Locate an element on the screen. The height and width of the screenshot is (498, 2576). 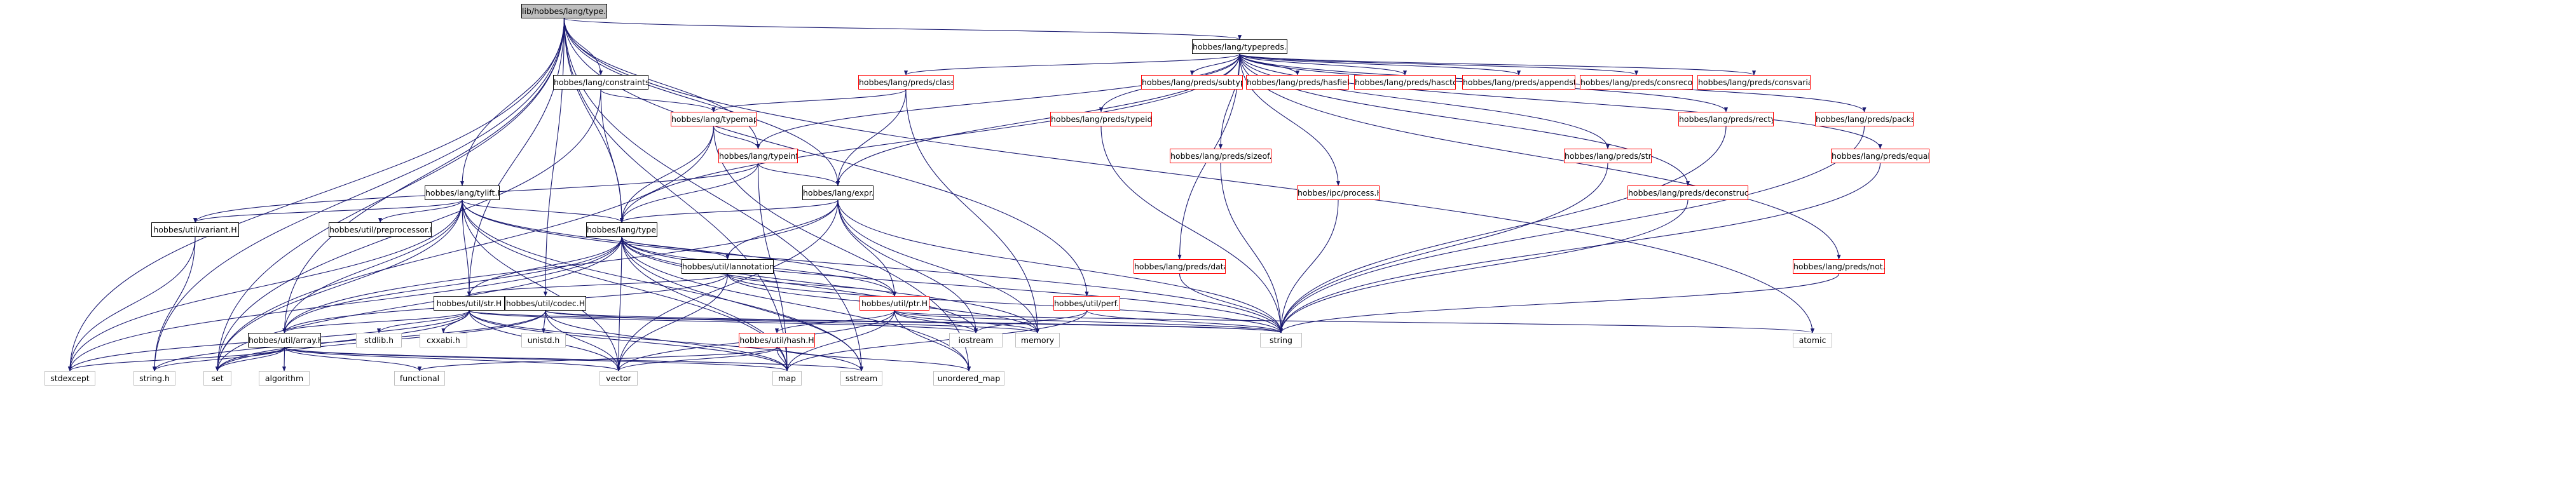
node-expr: hobbes/lang/expr.H is located at coordinates (838, 193).